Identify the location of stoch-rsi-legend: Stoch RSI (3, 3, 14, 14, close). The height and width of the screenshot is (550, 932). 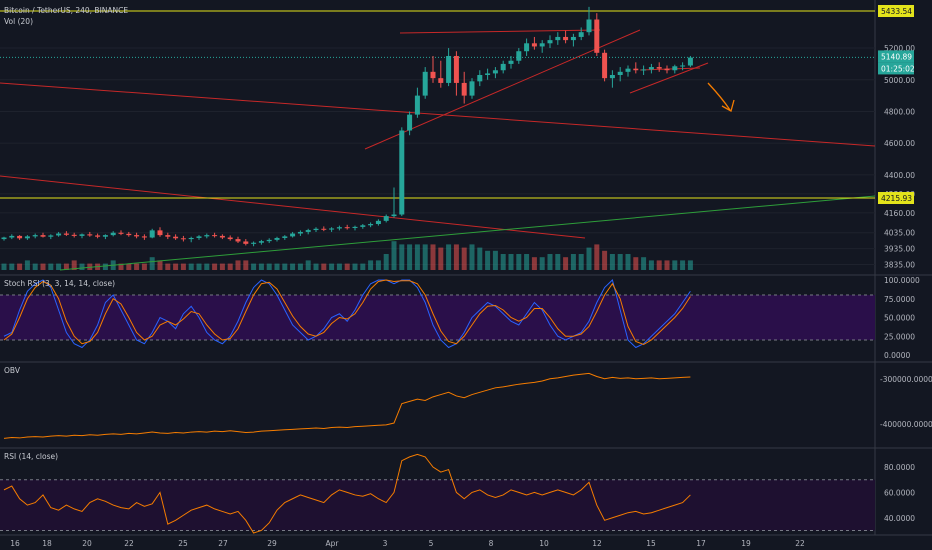
(59, 283).